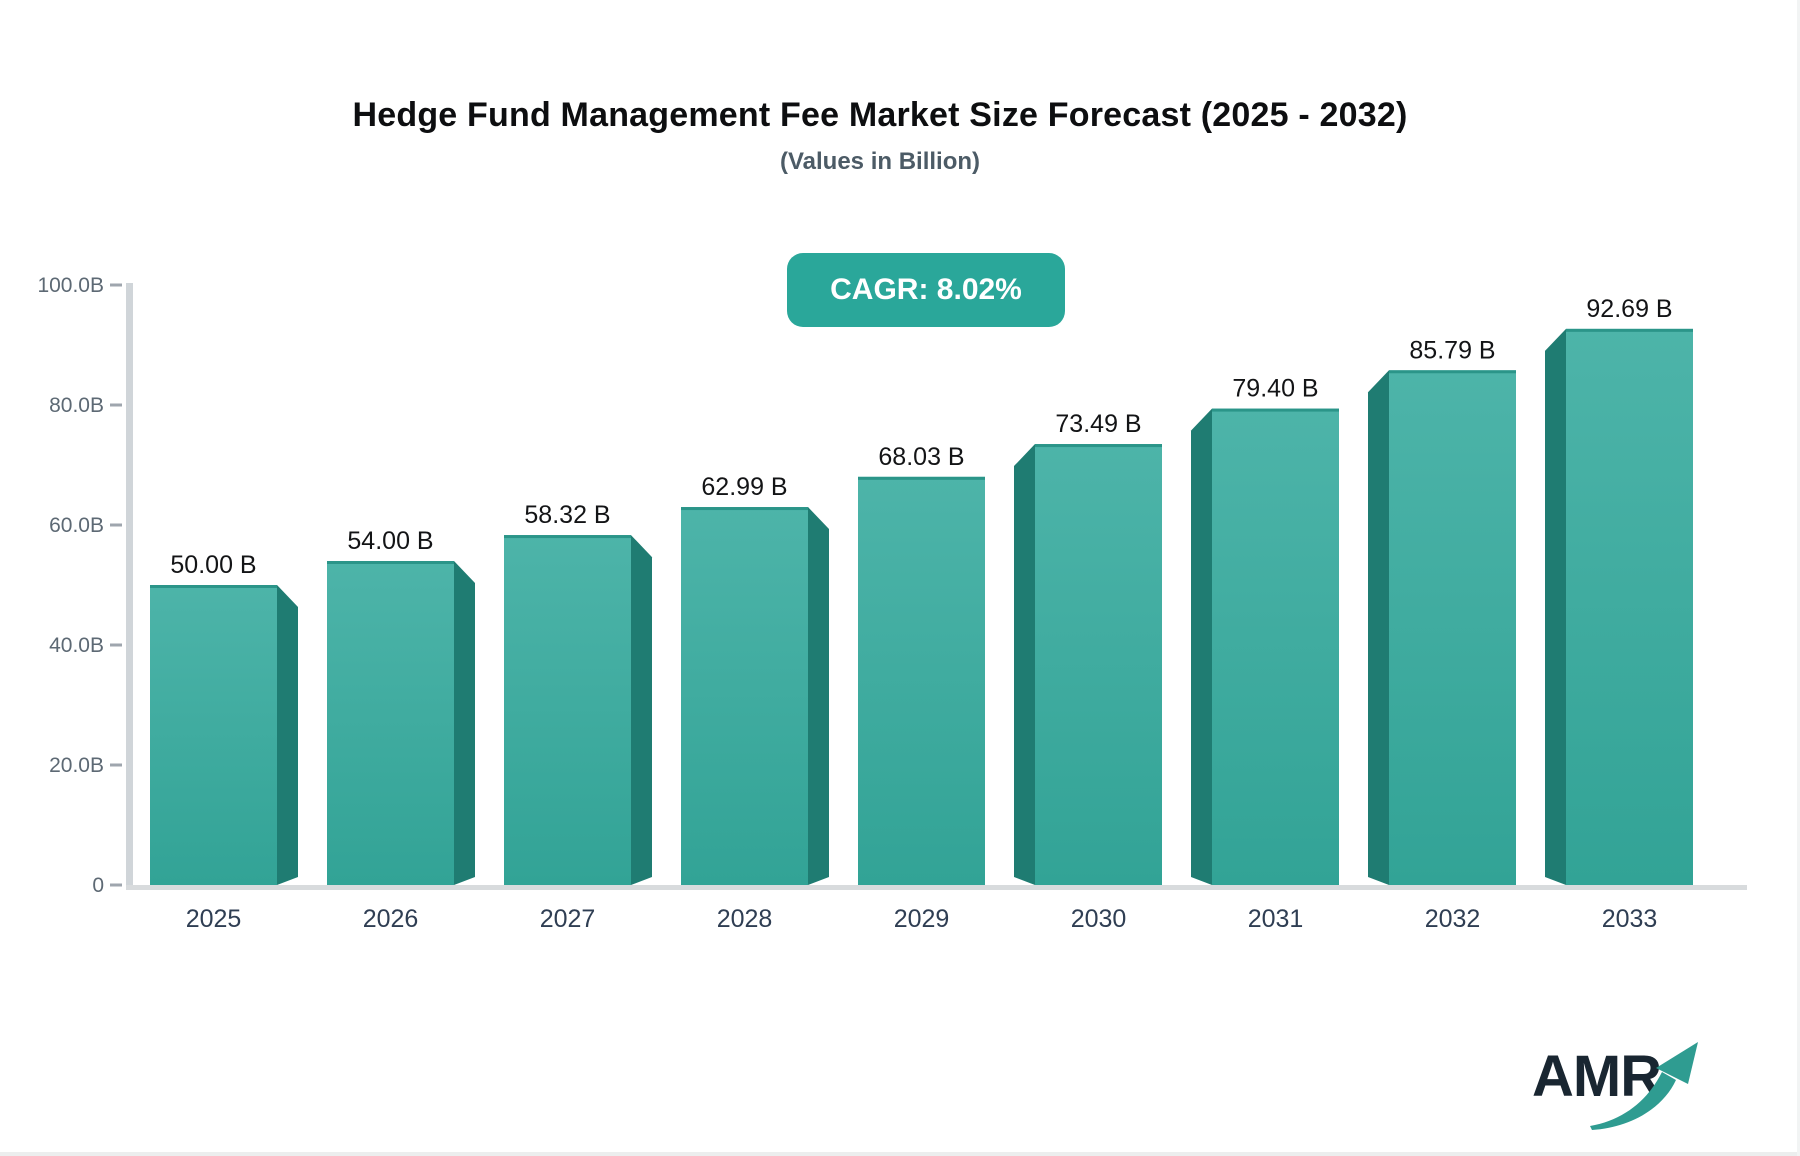 Image resolution: width=1800 pixels, height=1156 pixels. What do you see at coordinates (98, 885) in the screenshot?
I see `y-tick-label: 0` at bounding box center [98, 885].